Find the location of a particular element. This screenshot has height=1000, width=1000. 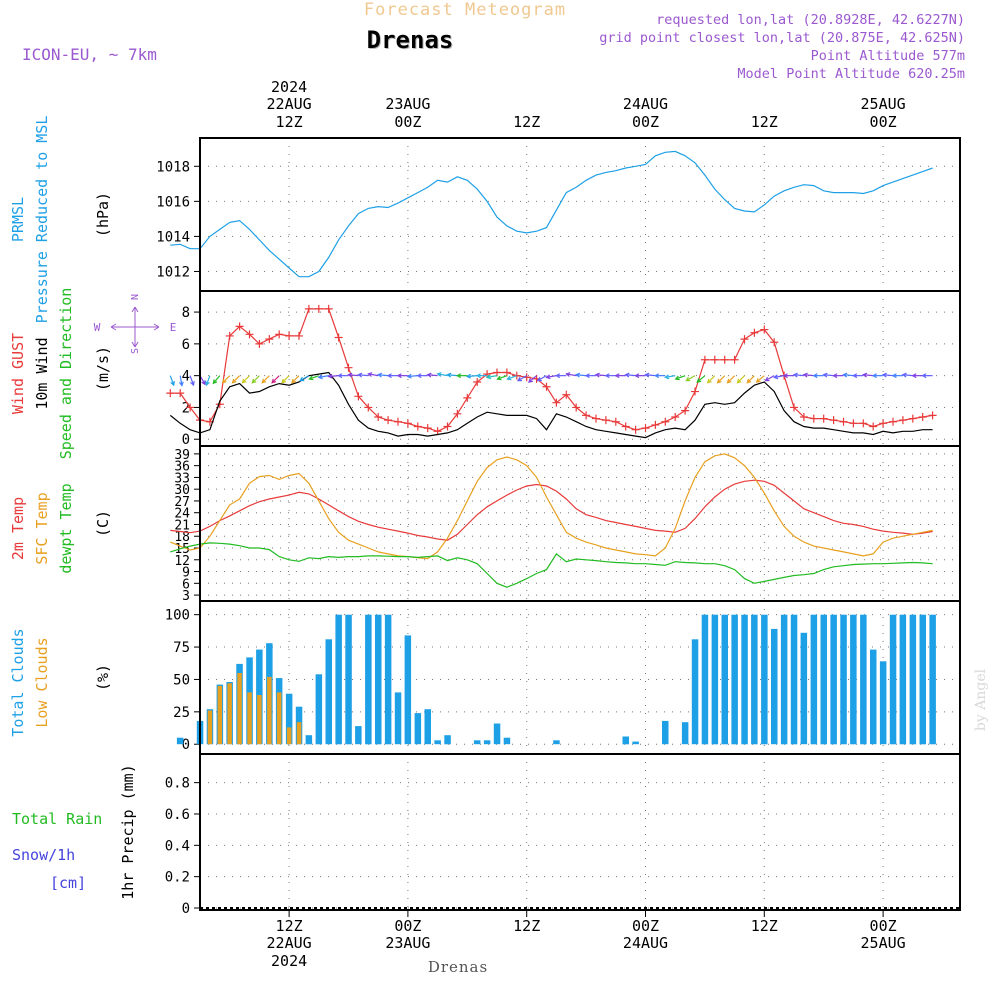

panel-label: Total Rain is located at coordinates (57, 819).